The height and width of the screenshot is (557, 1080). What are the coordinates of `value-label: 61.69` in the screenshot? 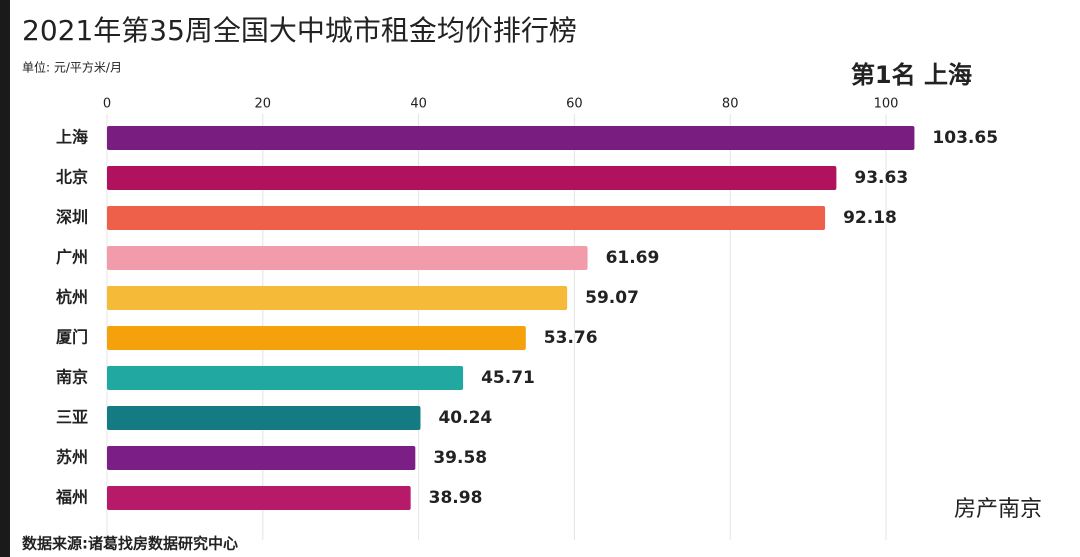 It's located at (633, 258).